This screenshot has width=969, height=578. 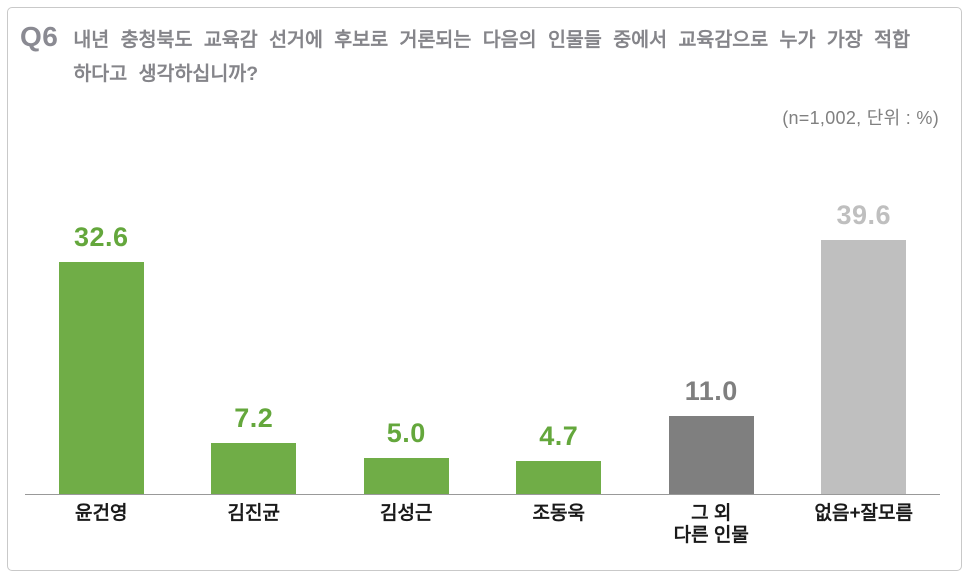 I want to click on sample-size-note: (n=1,002, 단위 : %), so click(x=860, y=118).